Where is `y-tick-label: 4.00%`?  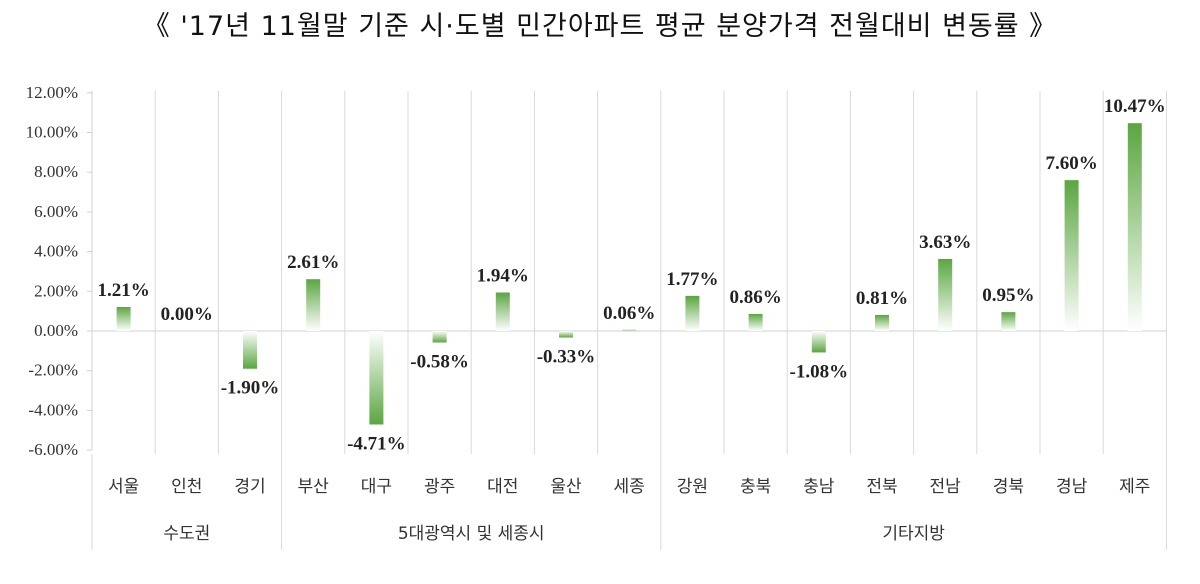 y-tick-label: 4.00% is located at coordinates (56, 251).